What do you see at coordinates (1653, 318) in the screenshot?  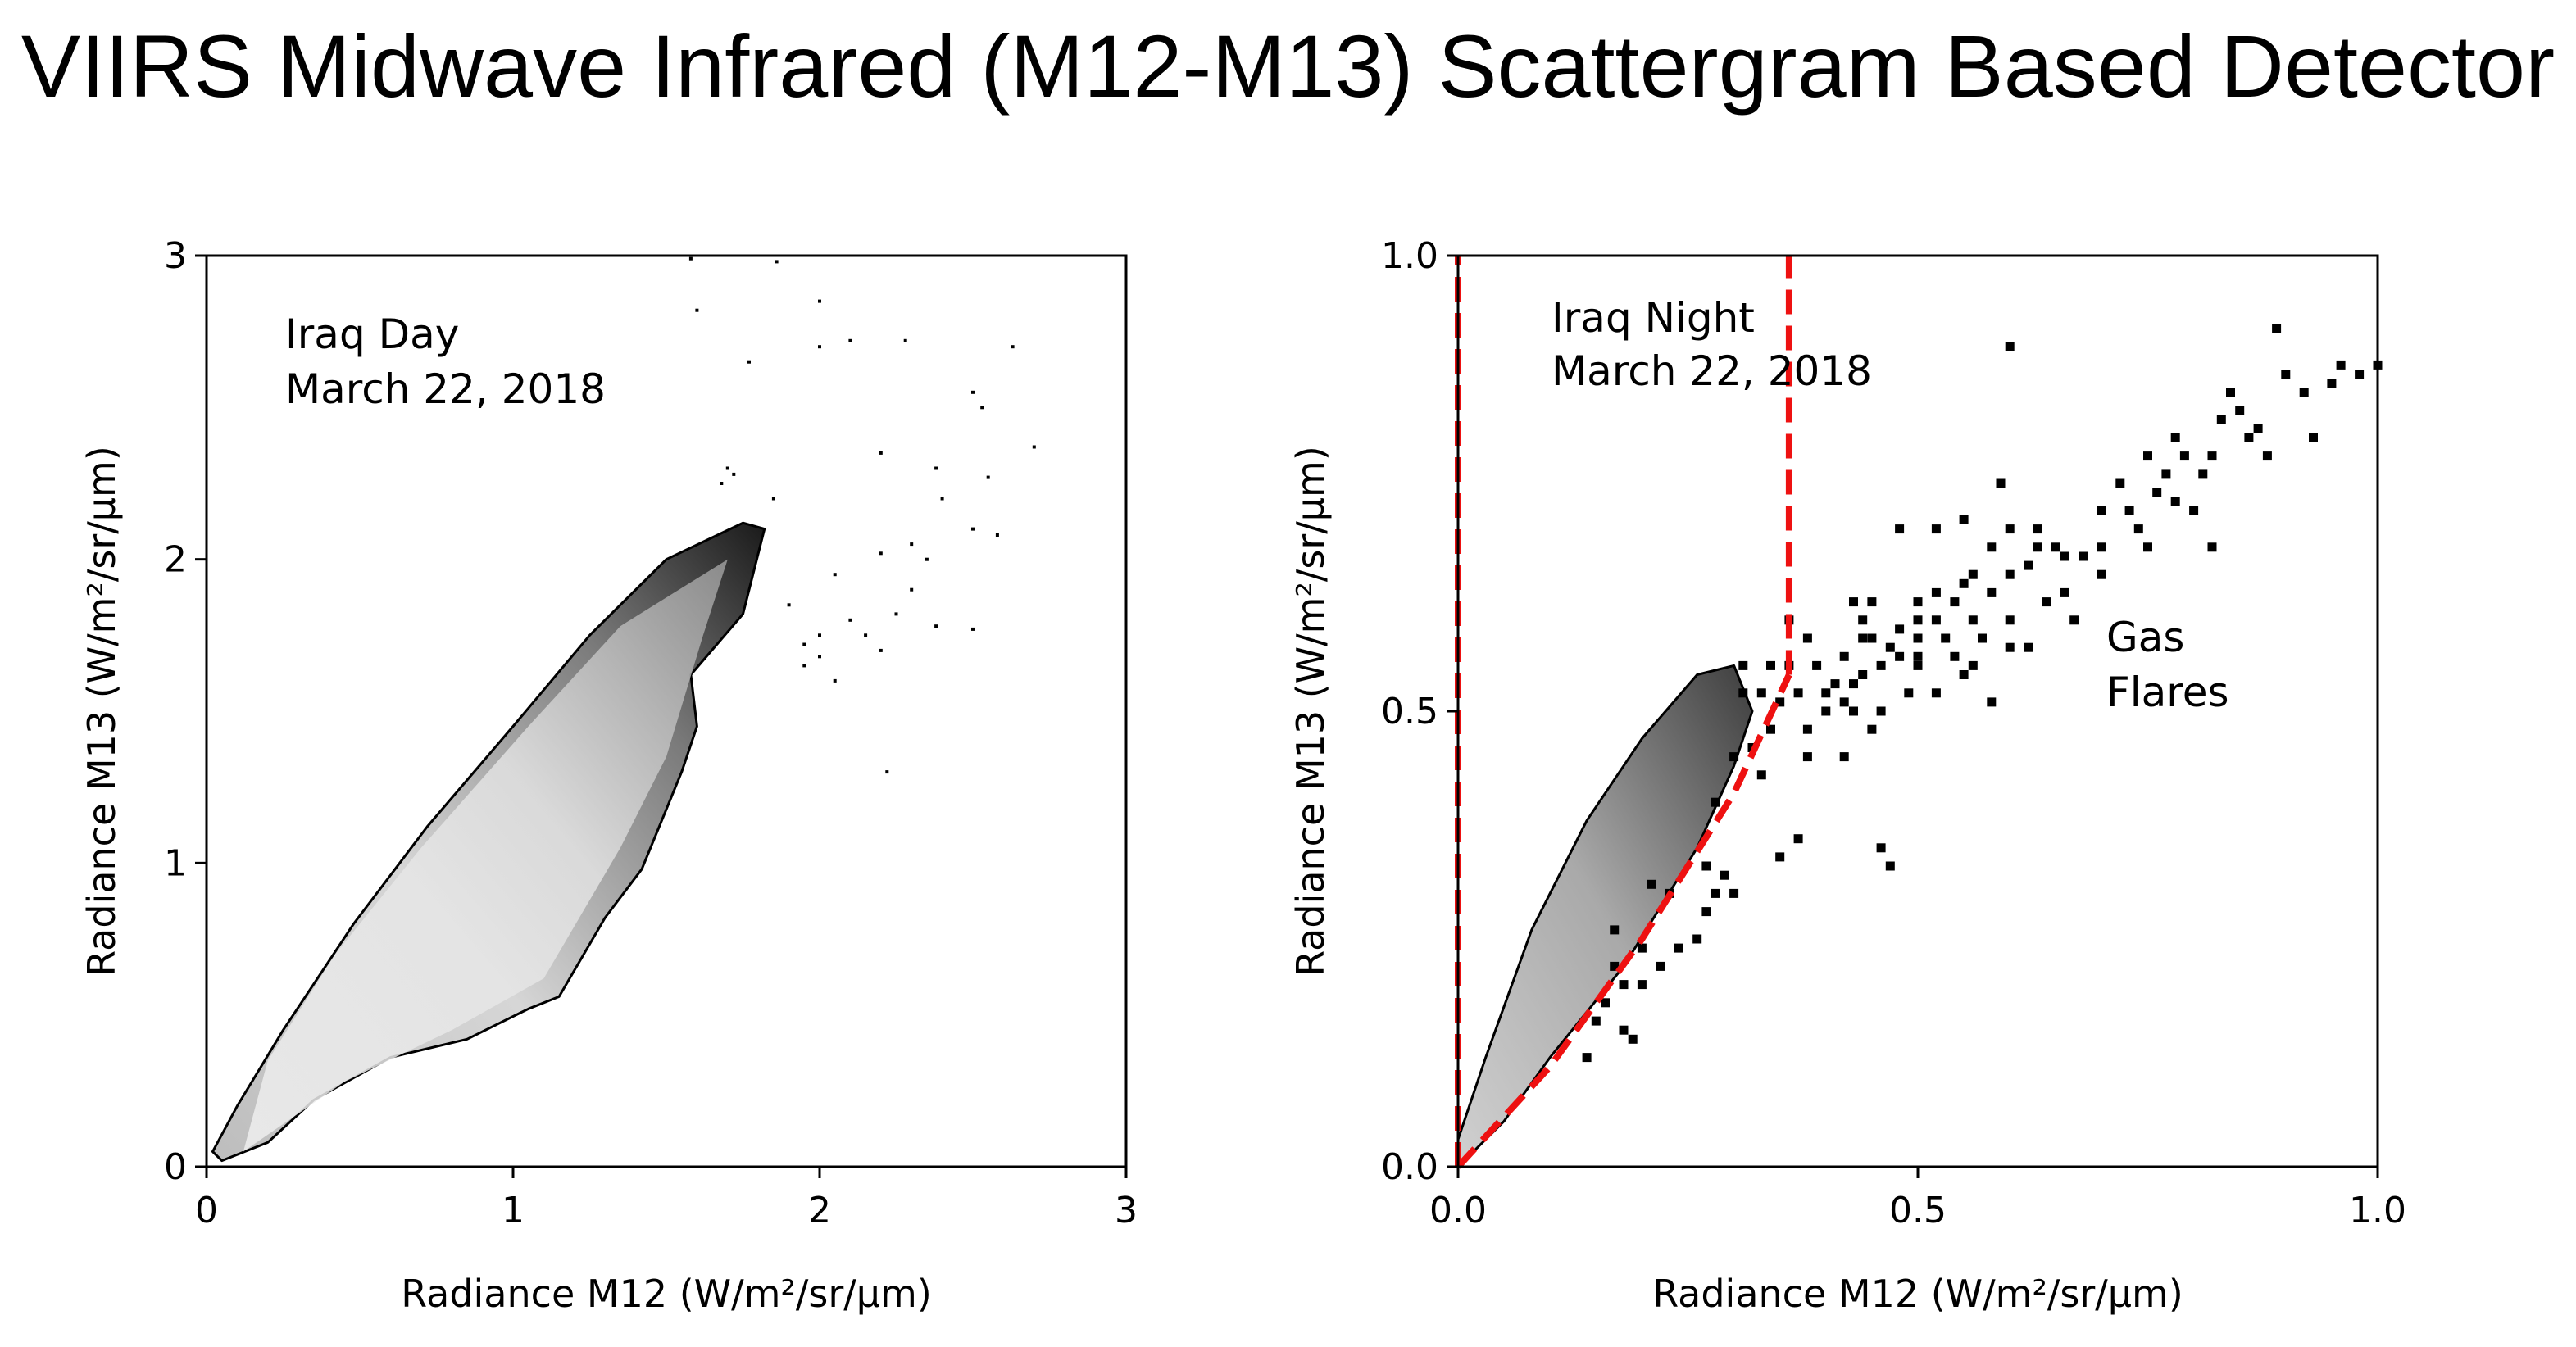 I see `right-annotation-line1: Iraq Night` at bounding box center [1653, 318].